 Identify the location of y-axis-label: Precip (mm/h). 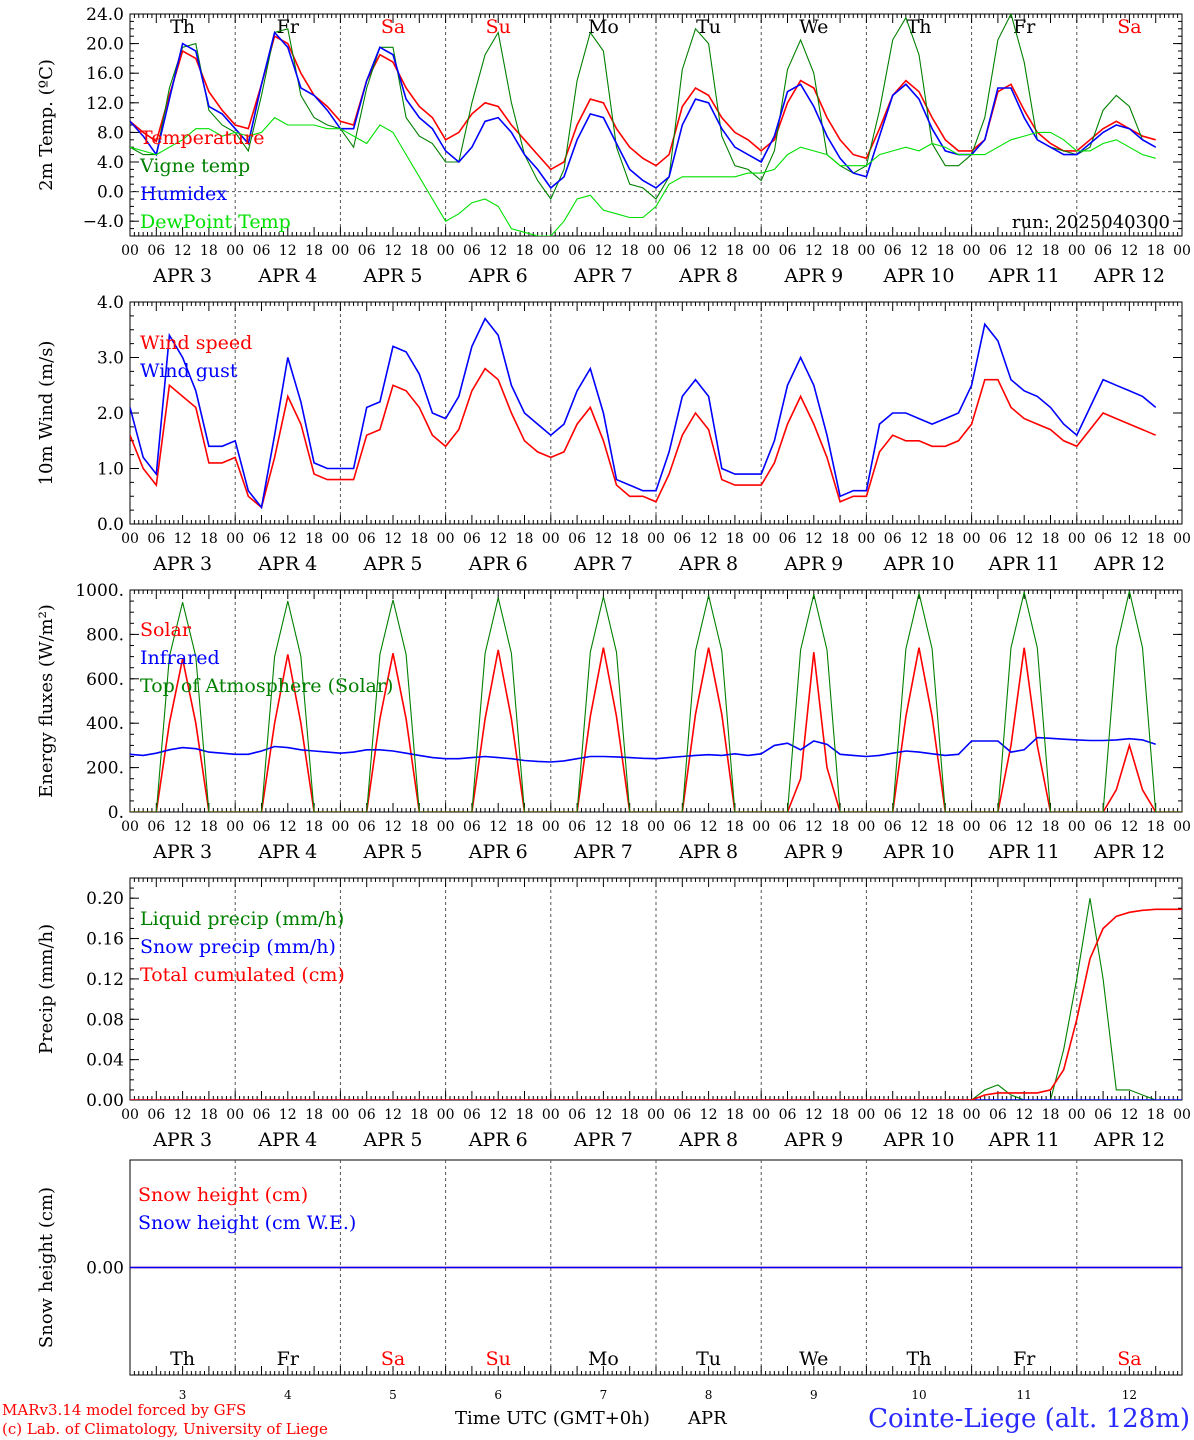
(46, 989).